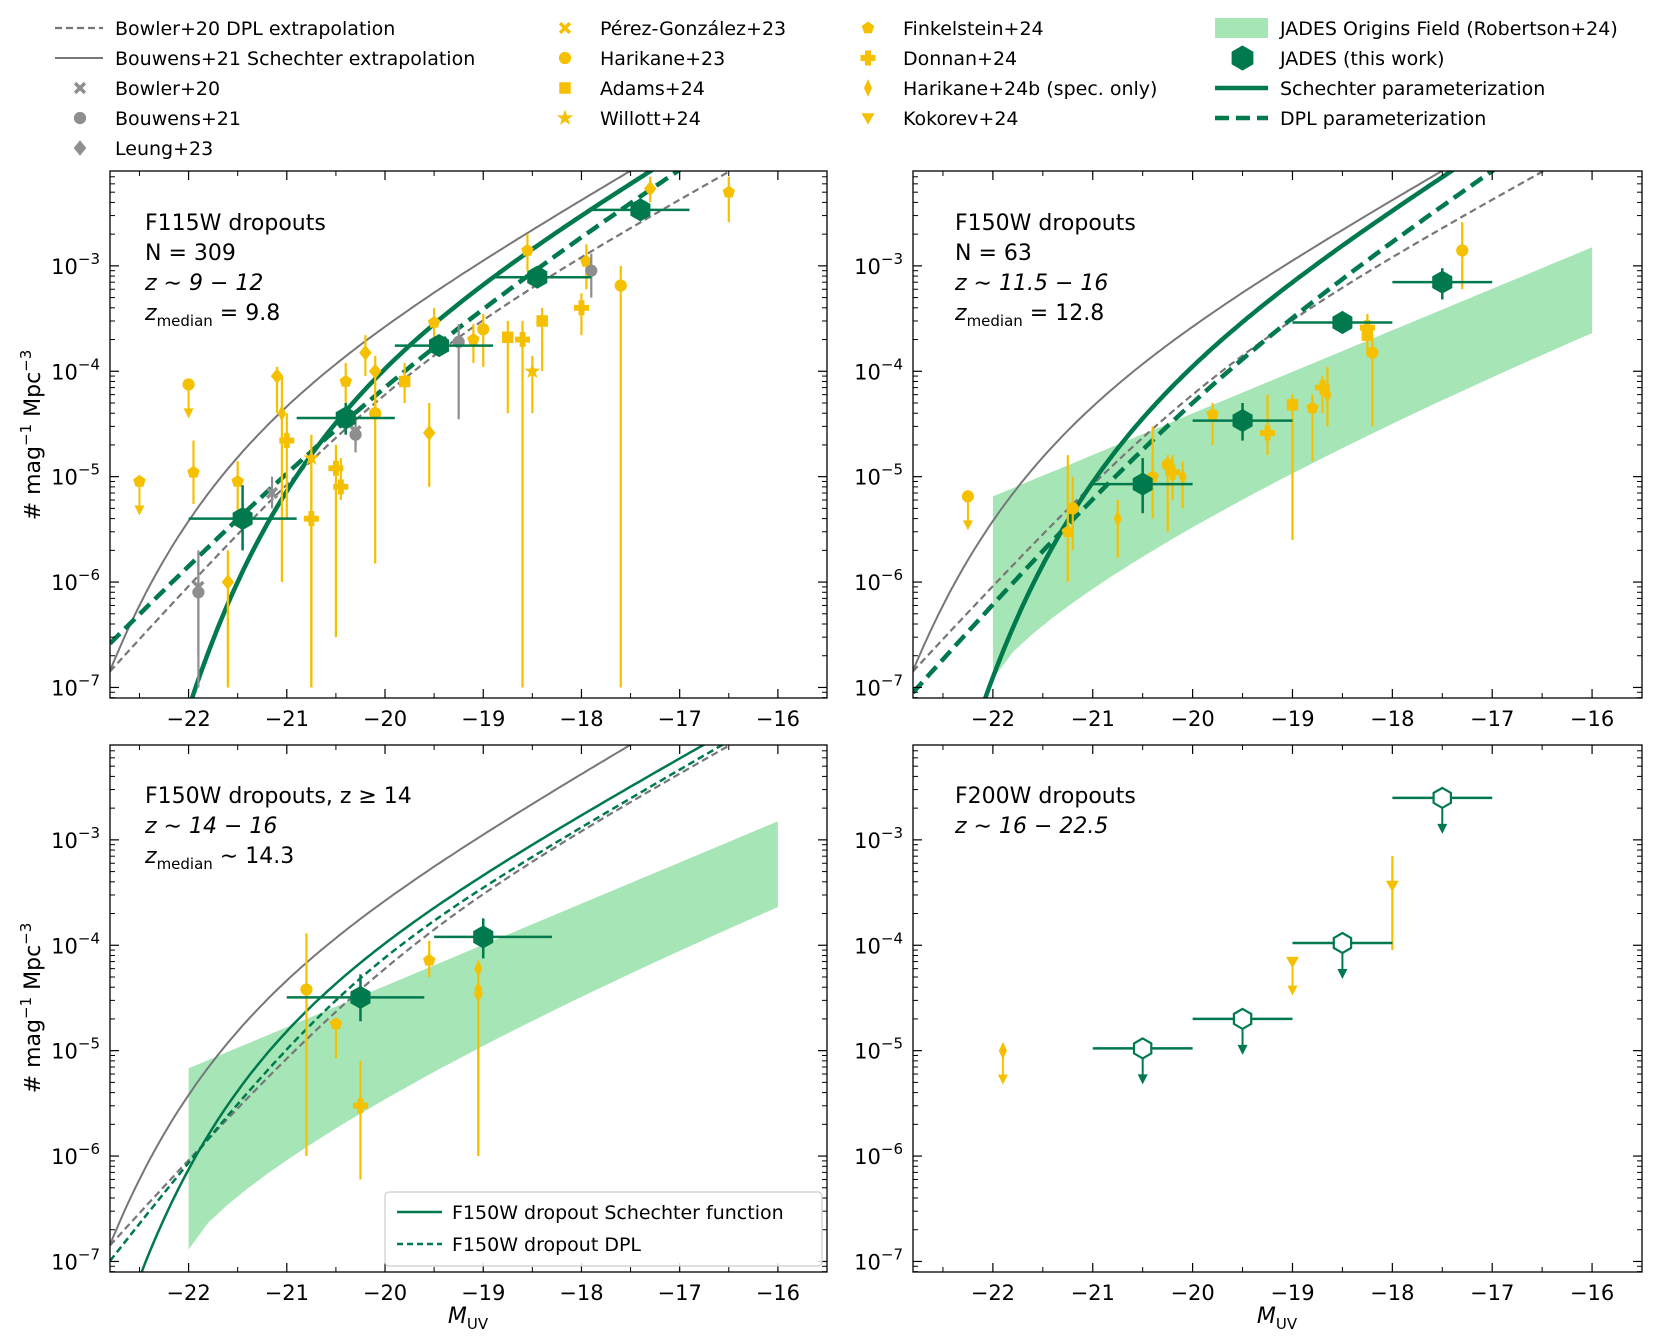 The height and width of the screenshot is (1338, 1660). Describe the element at coordinates (80, 148) in the screenshot. I see `diamond-icon` at that location.